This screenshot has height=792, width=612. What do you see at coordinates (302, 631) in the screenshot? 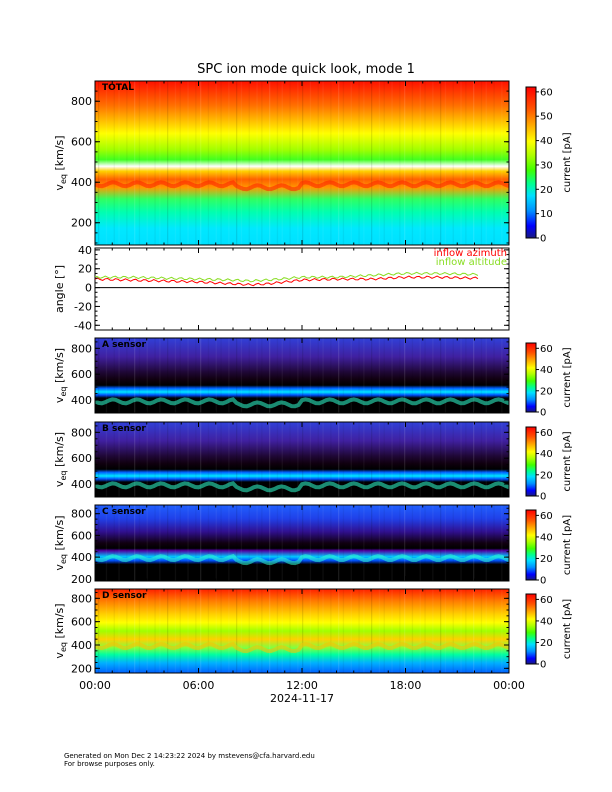
I see `heatmap-fill` at bounding box center [302, 631].